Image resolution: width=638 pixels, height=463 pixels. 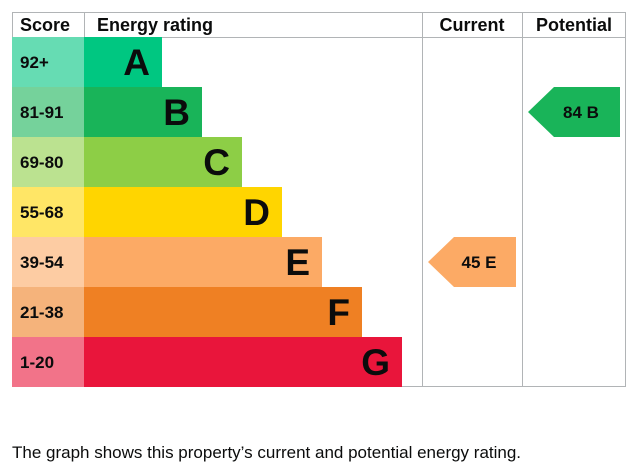 What do you see at coordinates (203, 262) in the screenshot?
I see `rating-bar-e` at bounding box center [203, 262].